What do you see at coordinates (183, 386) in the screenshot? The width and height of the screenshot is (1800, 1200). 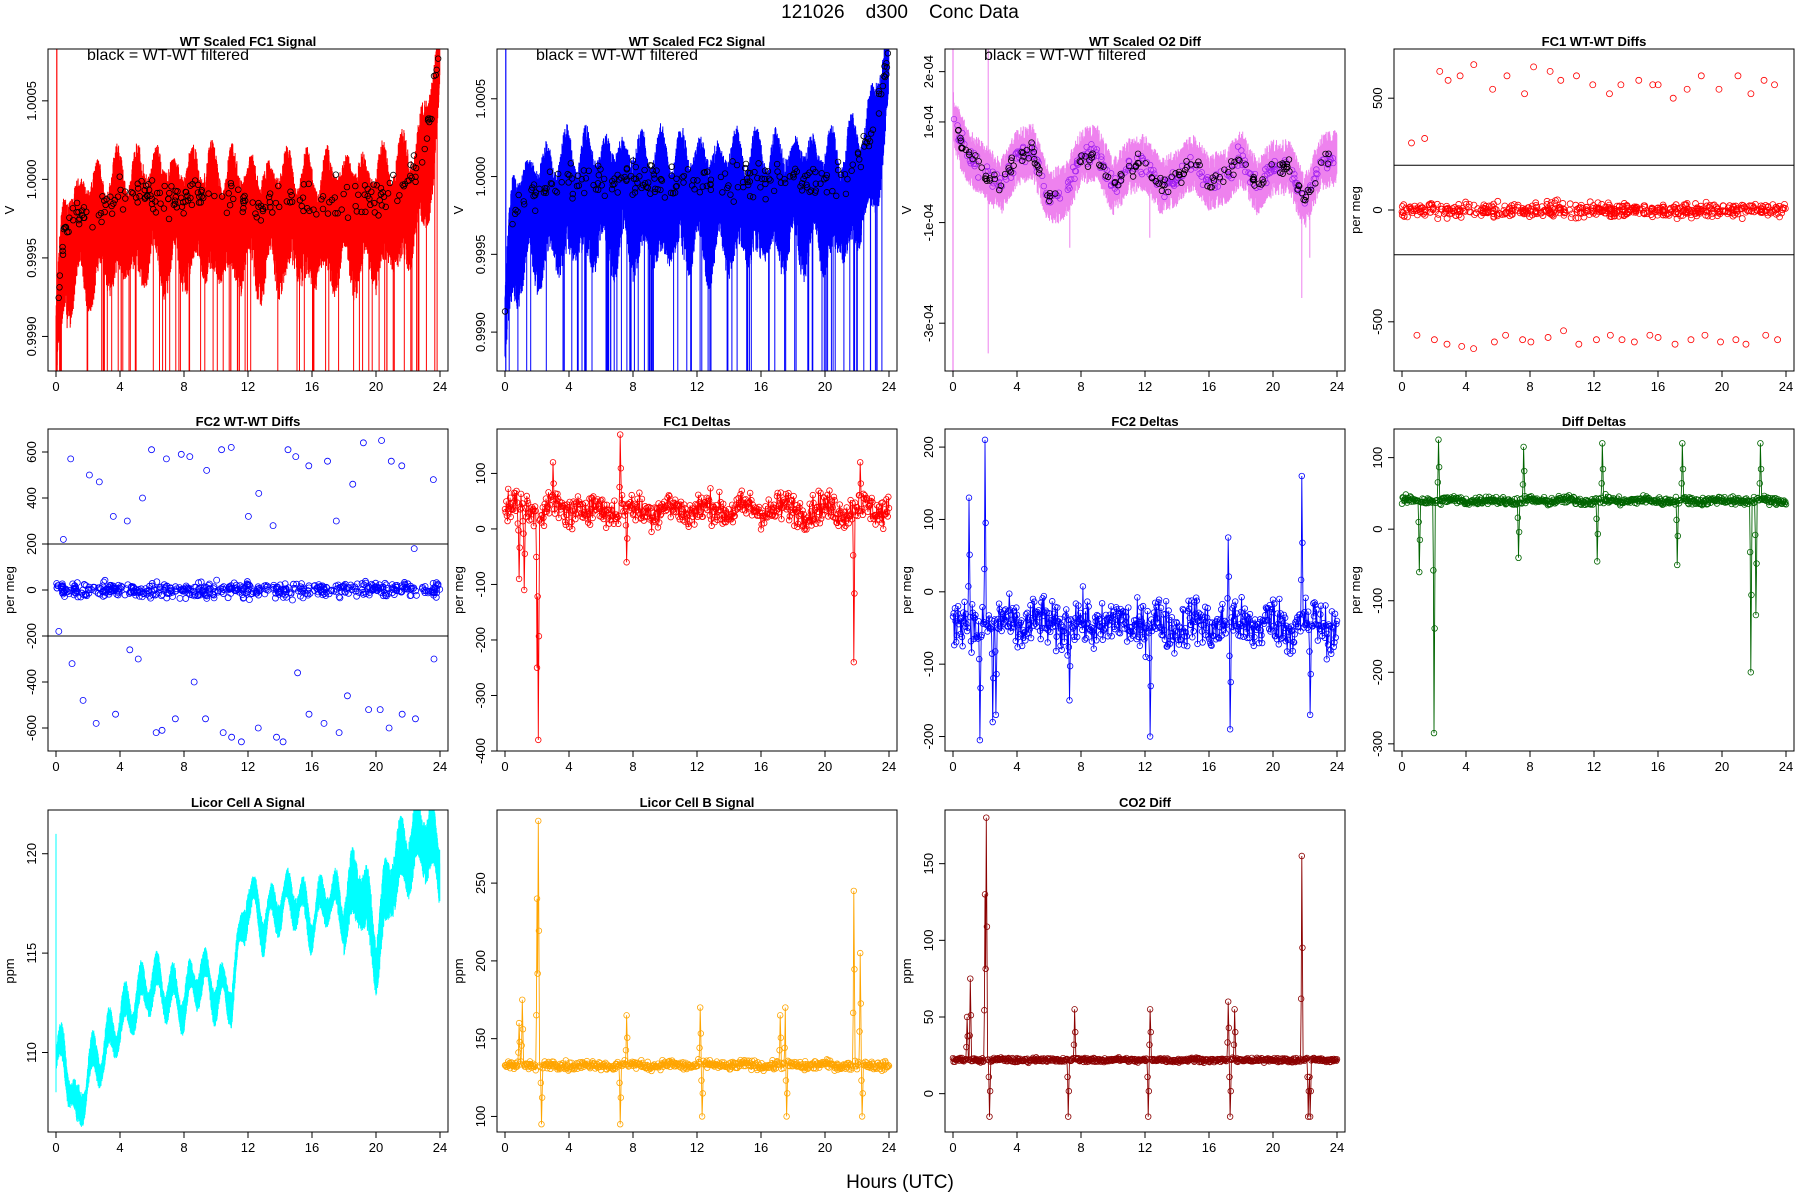 I see `x-tick-label: 8` at bounding box center [183, 386].